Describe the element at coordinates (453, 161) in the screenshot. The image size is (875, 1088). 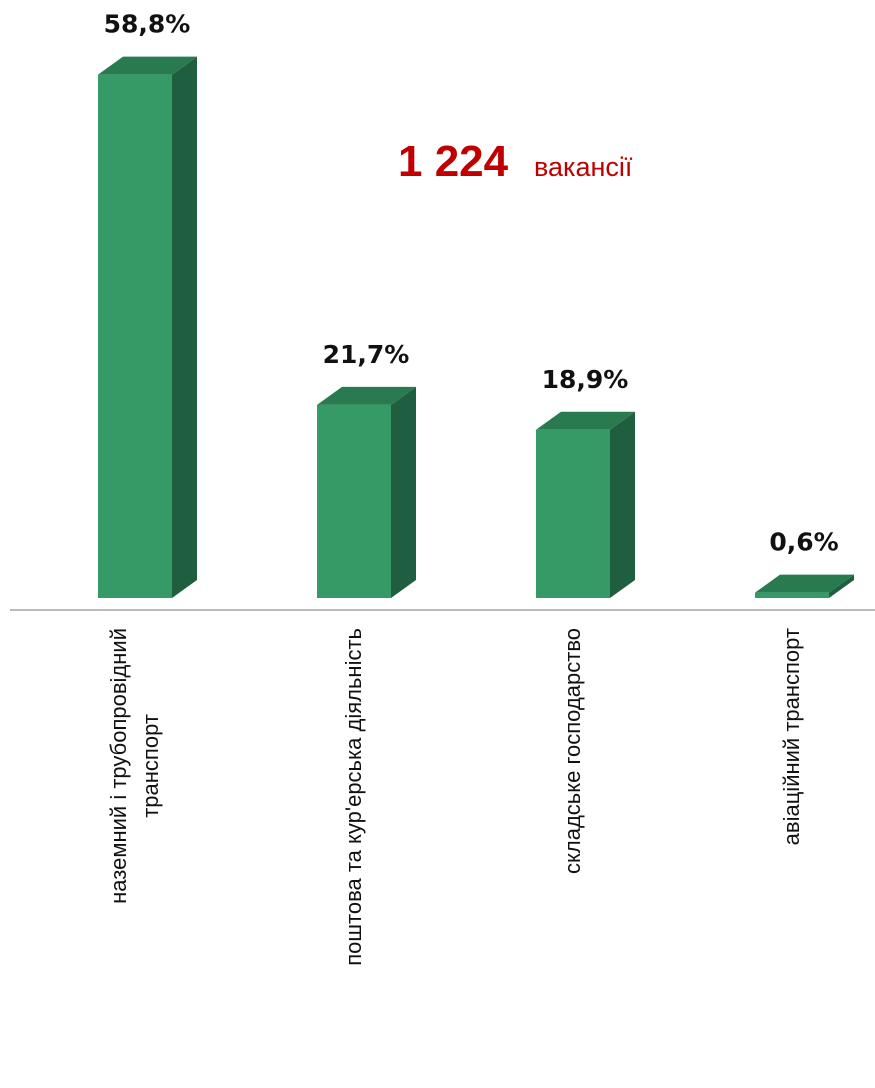
I see `total-number: 1 224` at that location.